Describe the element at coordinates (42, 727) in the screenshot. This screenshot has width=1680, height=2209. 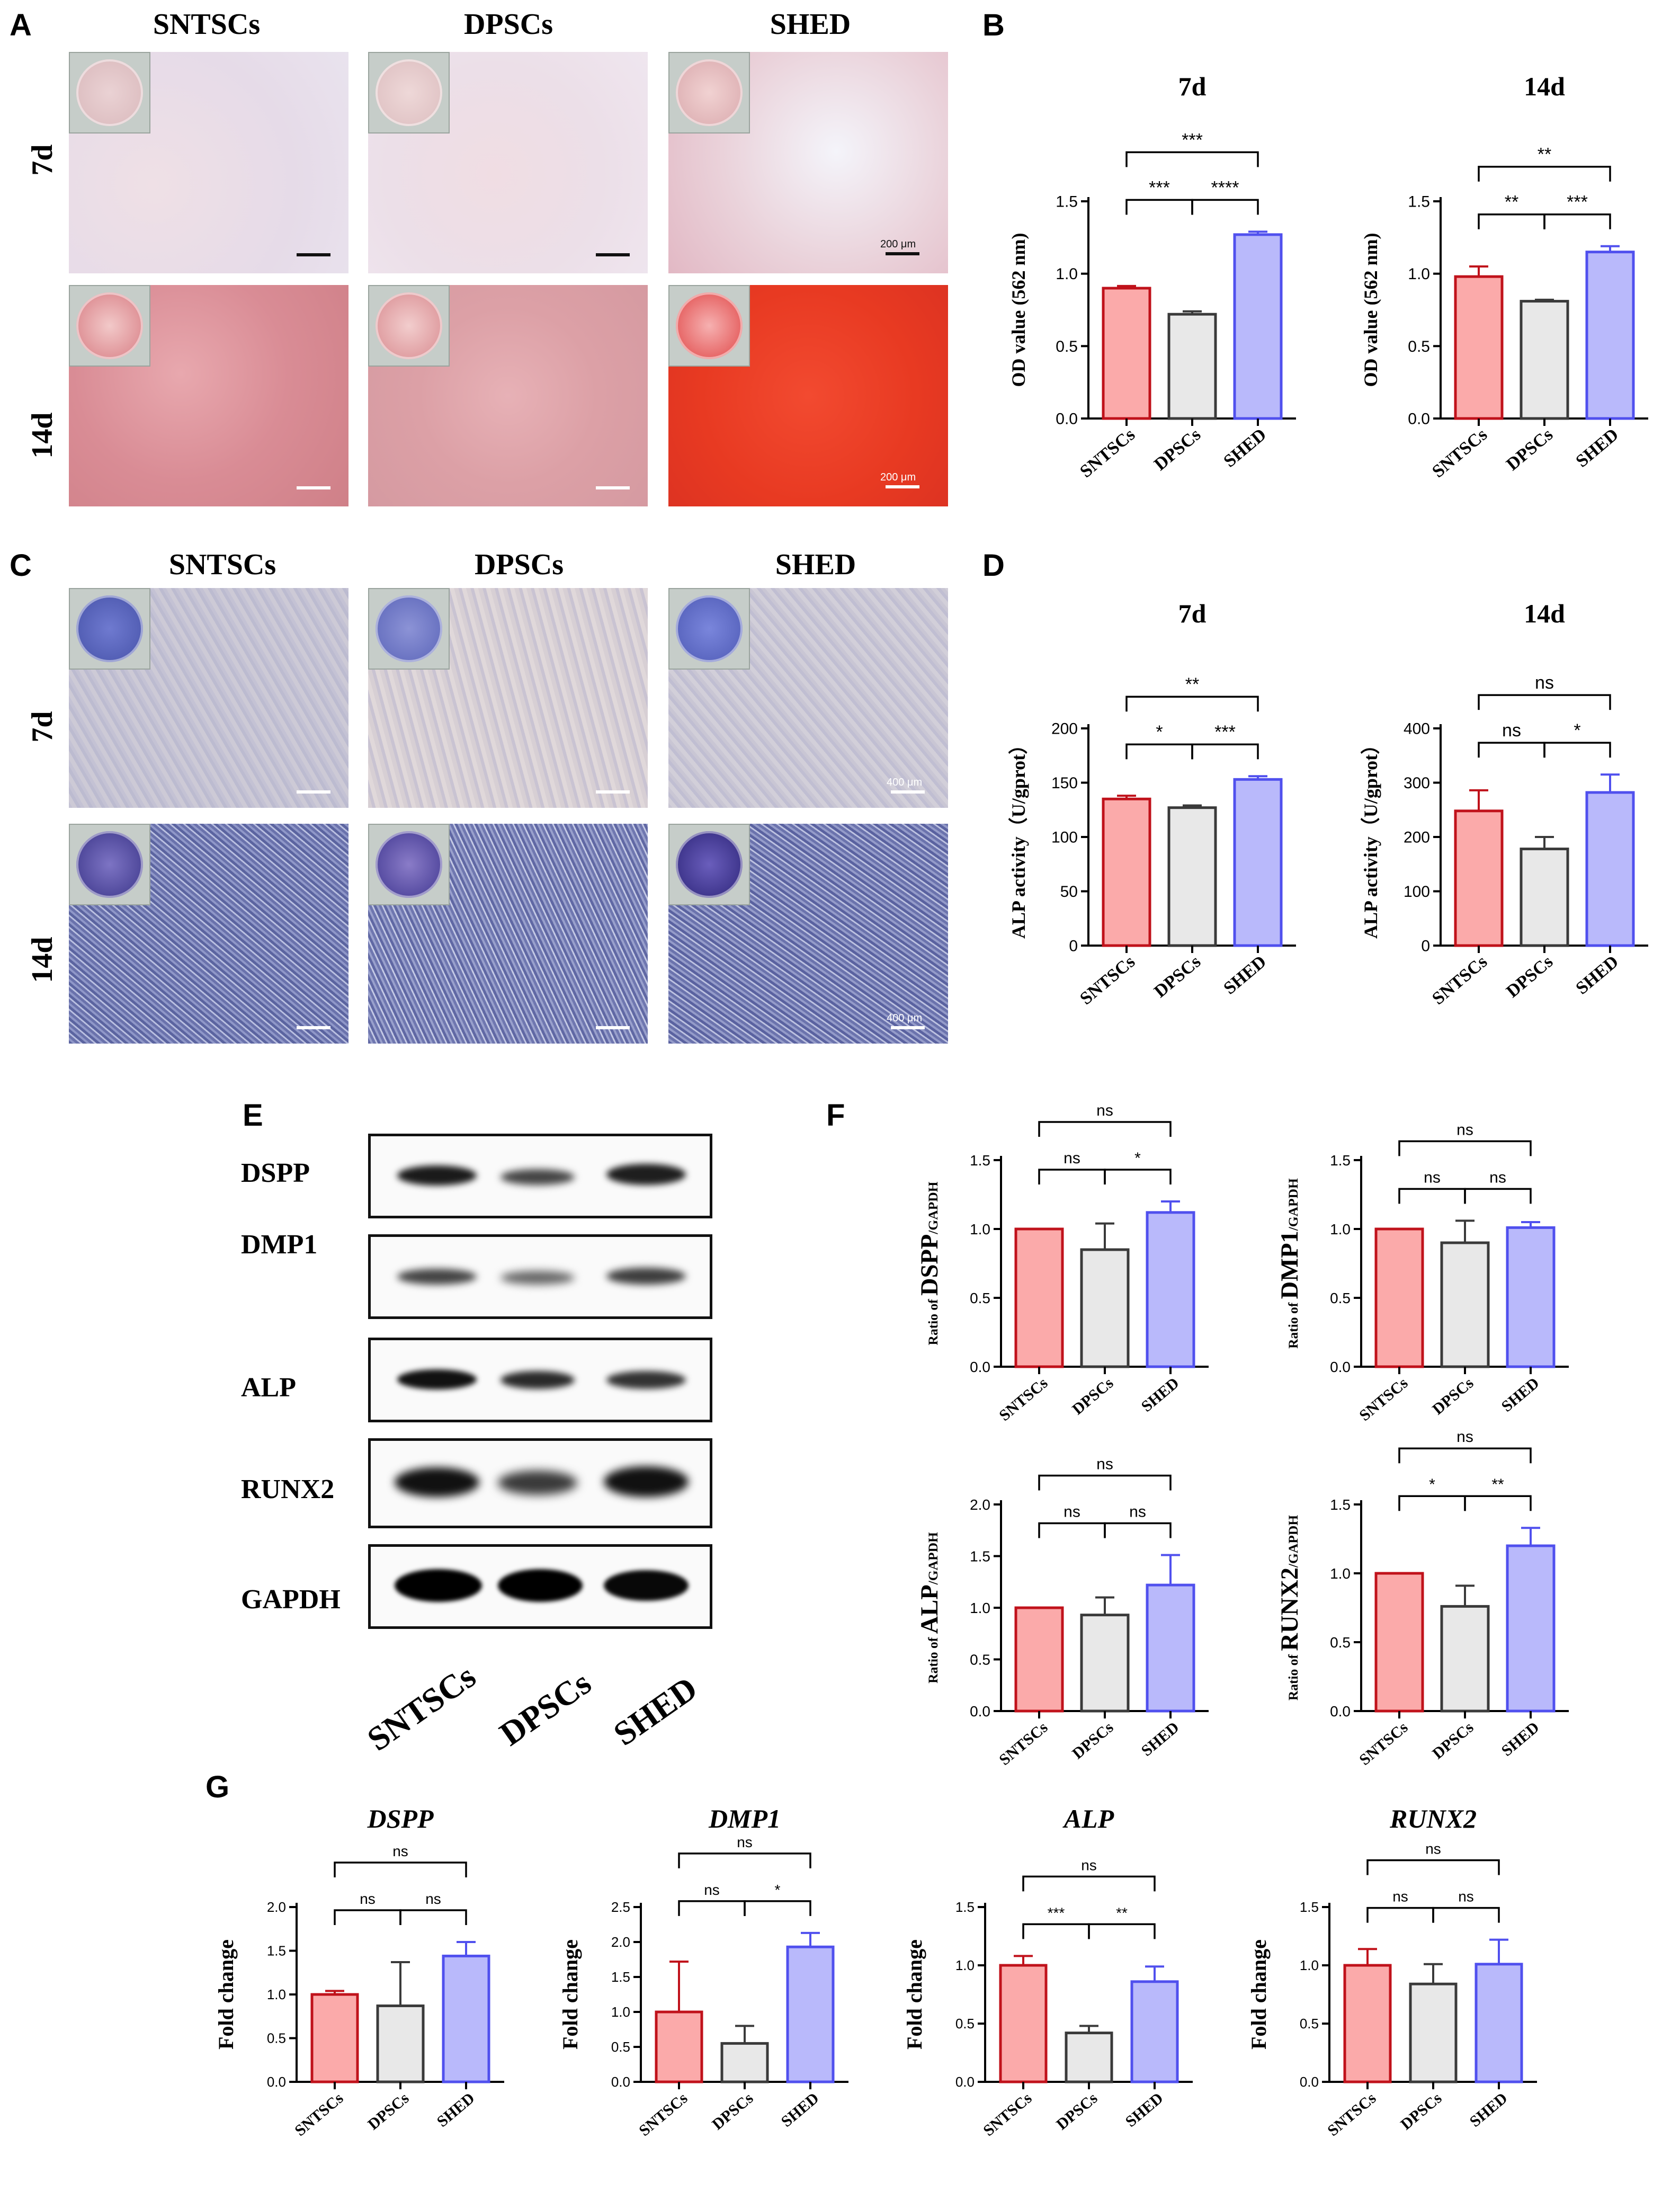
I see `c-row-title-7d: 7d` at that location.